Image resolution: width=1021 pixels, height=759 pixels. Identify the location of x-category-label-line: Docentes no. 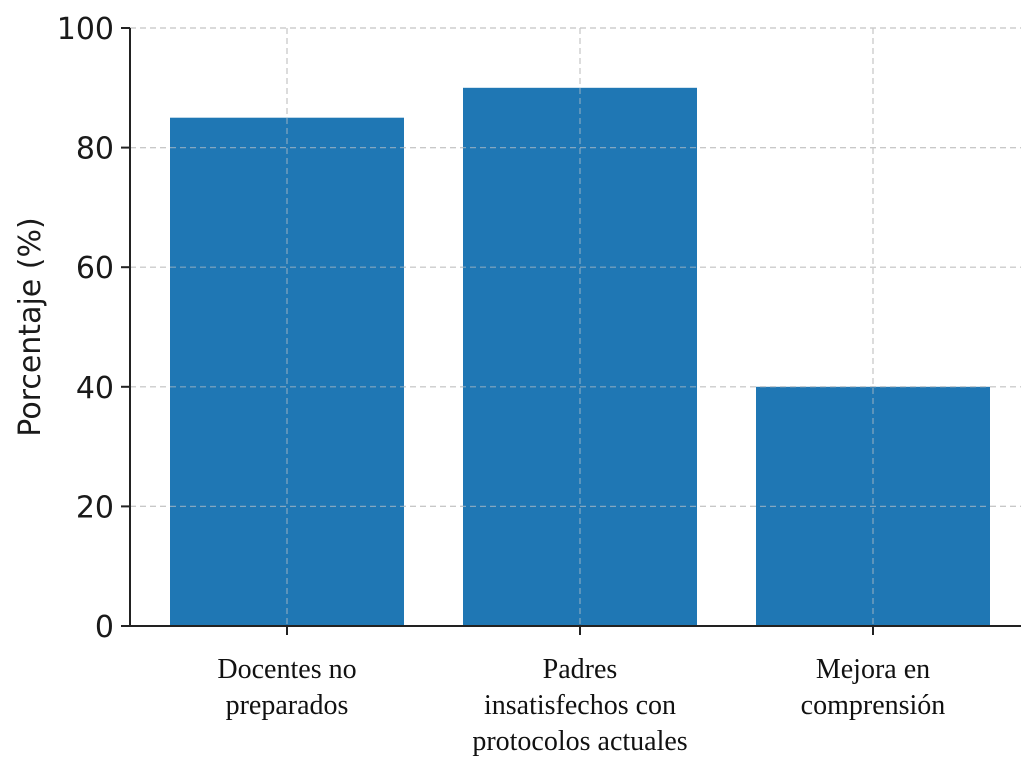
(286, 669).